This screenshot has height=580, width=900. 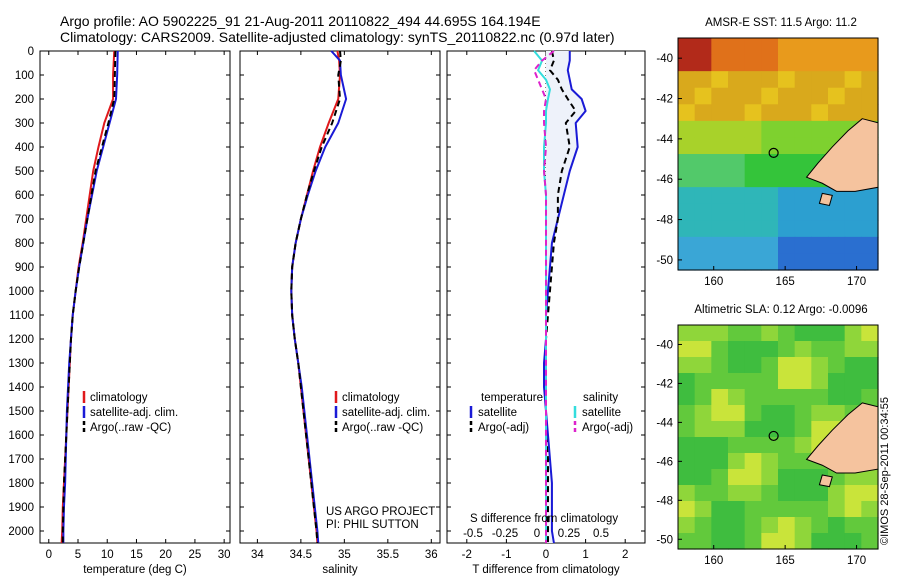 I want to click on map-x-tick-label: 170, so click(x=856, y=282).